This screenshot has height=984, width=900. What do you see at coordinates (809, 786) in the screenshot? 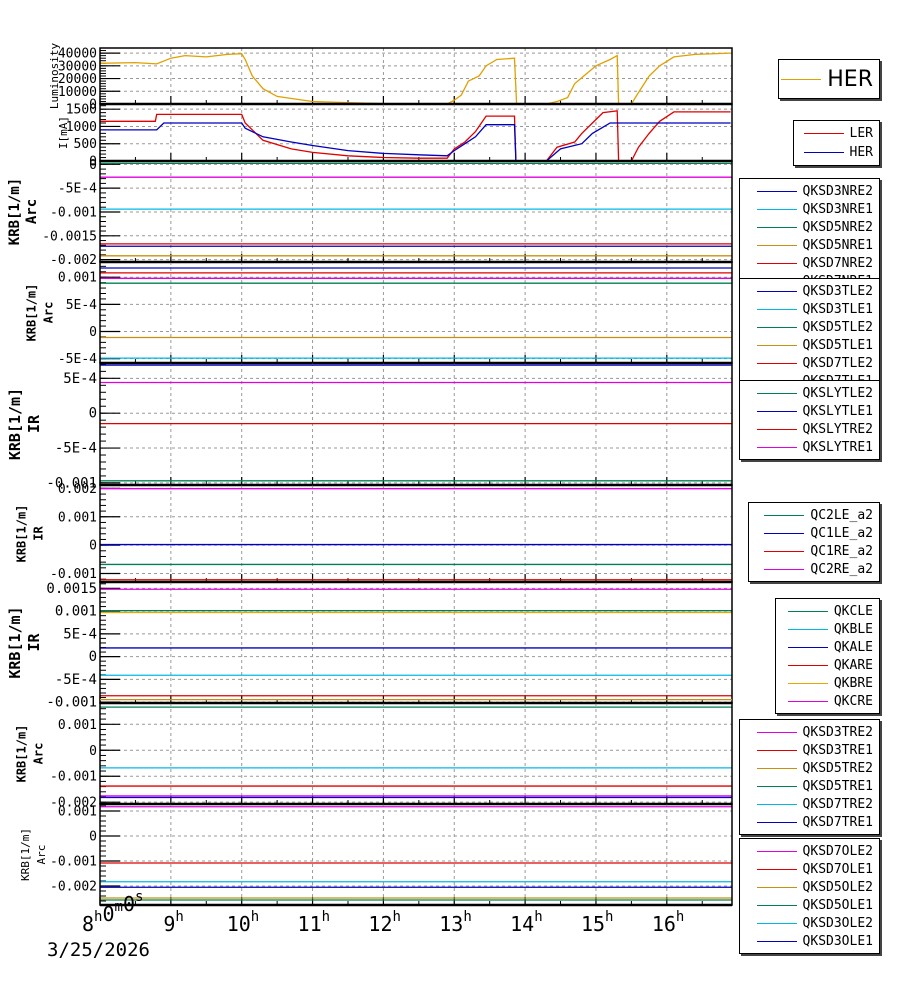
I see `legend-entry: QKSD5TRE1` at bounding box center [809, 786].